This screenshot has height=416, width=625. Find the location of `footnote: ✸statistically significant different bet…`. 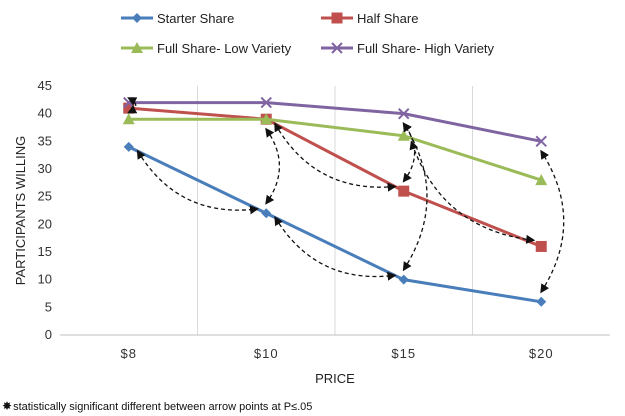

footnote: ✸statistically significant different bet… is located at coordinates (157, 406).